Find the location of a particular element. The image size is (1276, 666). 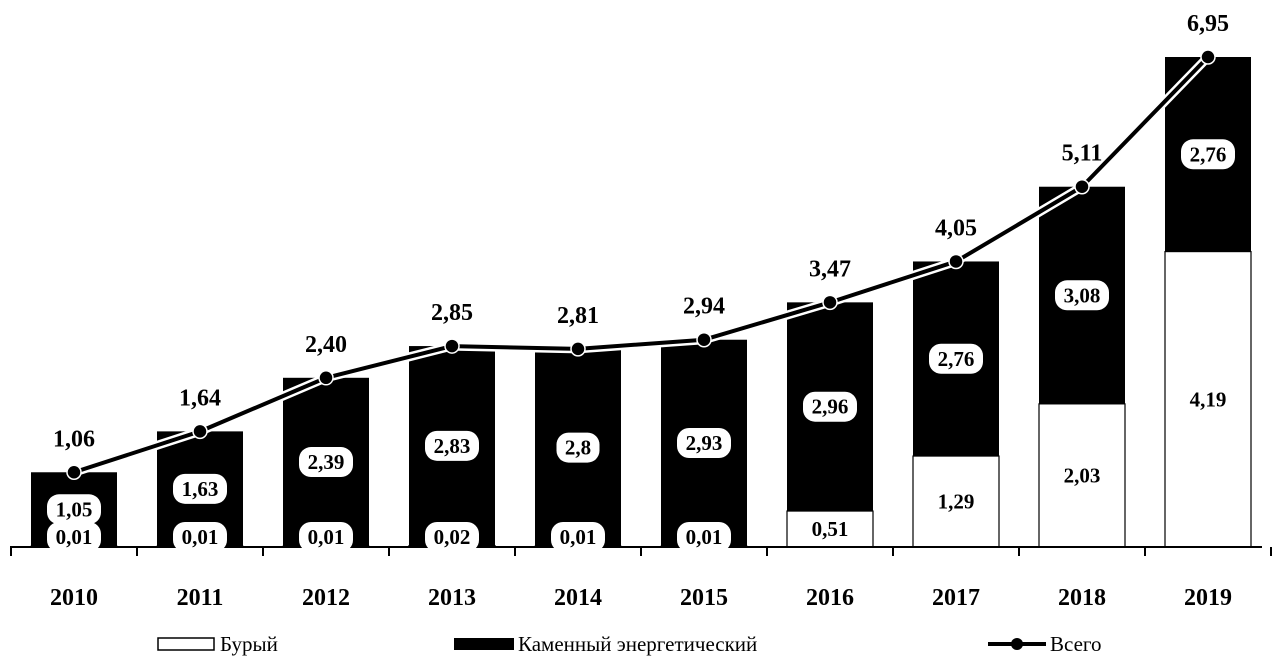

x-label-2016: 2016 is located at coordinates (830, 598).